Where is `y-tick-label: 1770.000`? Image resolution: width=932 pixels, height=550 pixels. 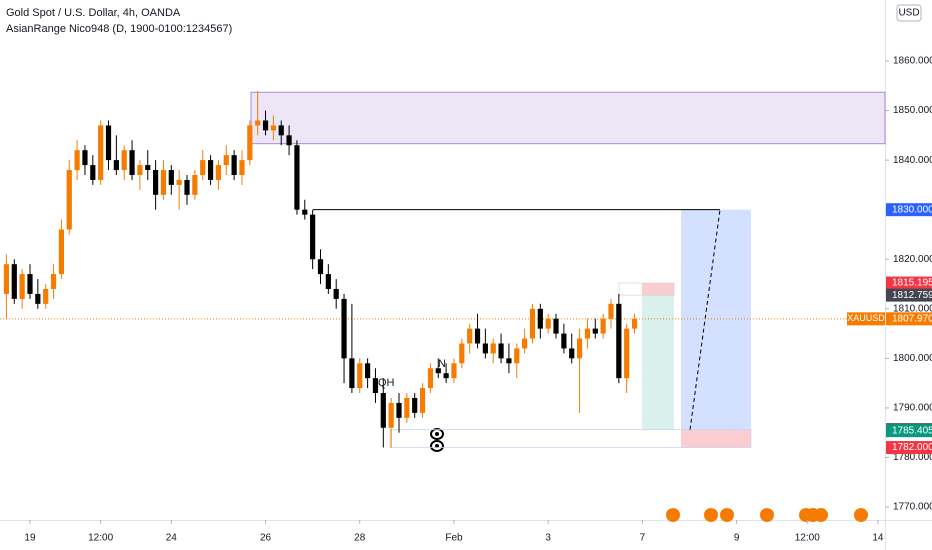 y-tick-label: 1770.000 is located at coordinates (912, 507).